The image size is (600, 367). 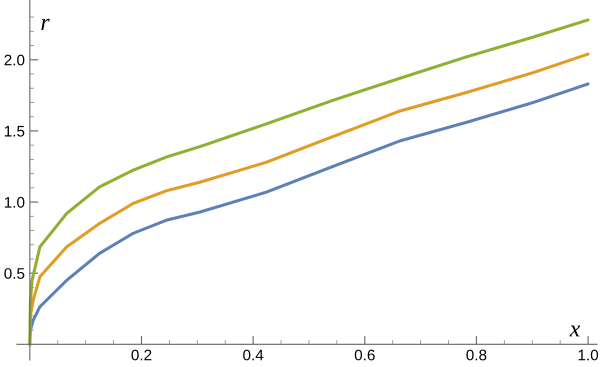 I want to click on y-tick-label: 1.0, so click(x=14, y=202).